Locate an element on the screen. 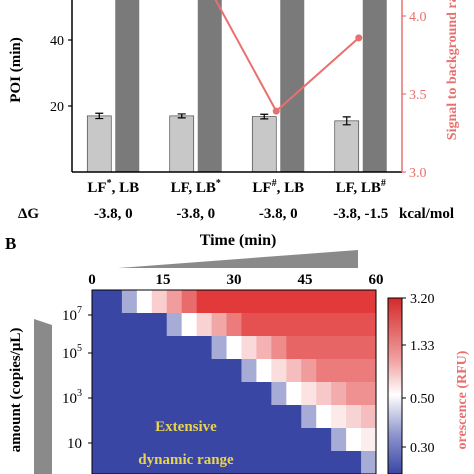 This screenshot has width=474, height=474. right-tick-label: 3.0 is located at coordinates (418, 173).